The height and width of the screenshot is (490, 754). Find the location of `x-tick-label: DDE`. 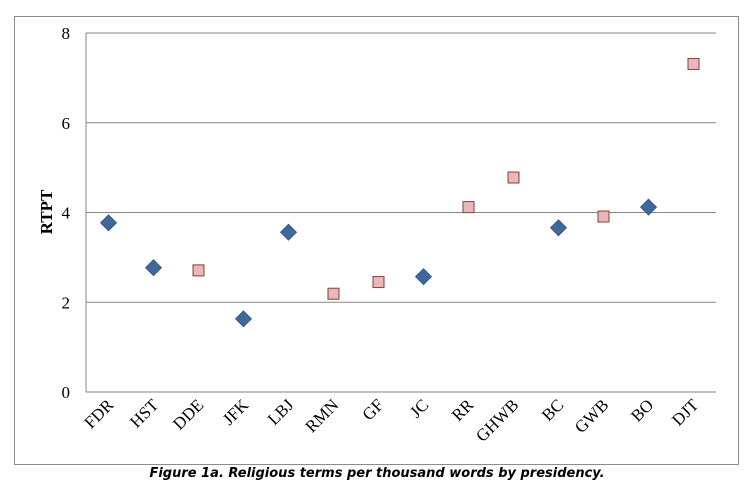

x-tick-label: DDE is located at coordinates (188, 414).